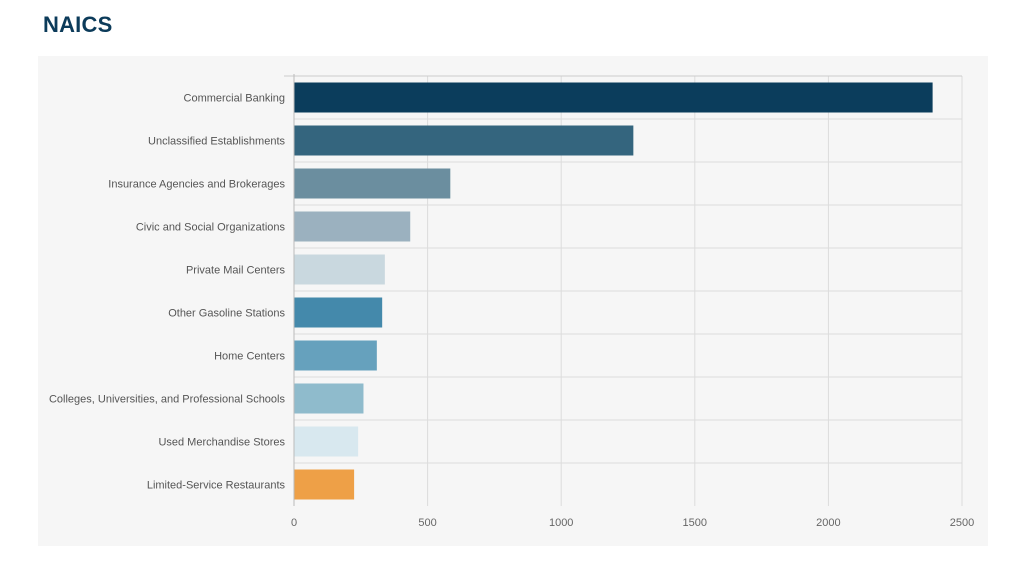  I want to click on x-tick-label: 500, so click(427, 523).